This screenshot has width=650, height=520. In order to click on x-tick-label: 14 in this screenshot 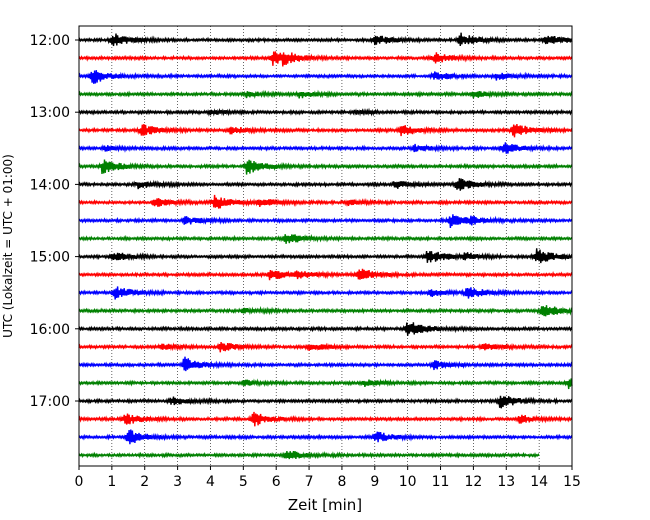, I will do `click(539, 482)`.